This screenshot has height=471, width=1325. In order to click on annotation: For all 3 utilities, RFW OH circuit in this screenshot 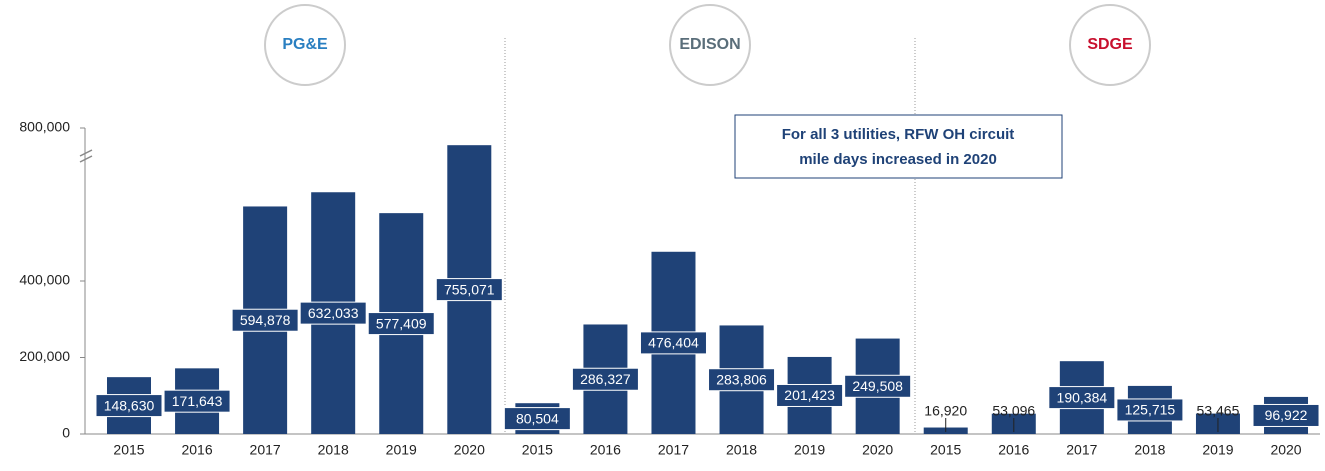, I will do `click(898, 134)`.